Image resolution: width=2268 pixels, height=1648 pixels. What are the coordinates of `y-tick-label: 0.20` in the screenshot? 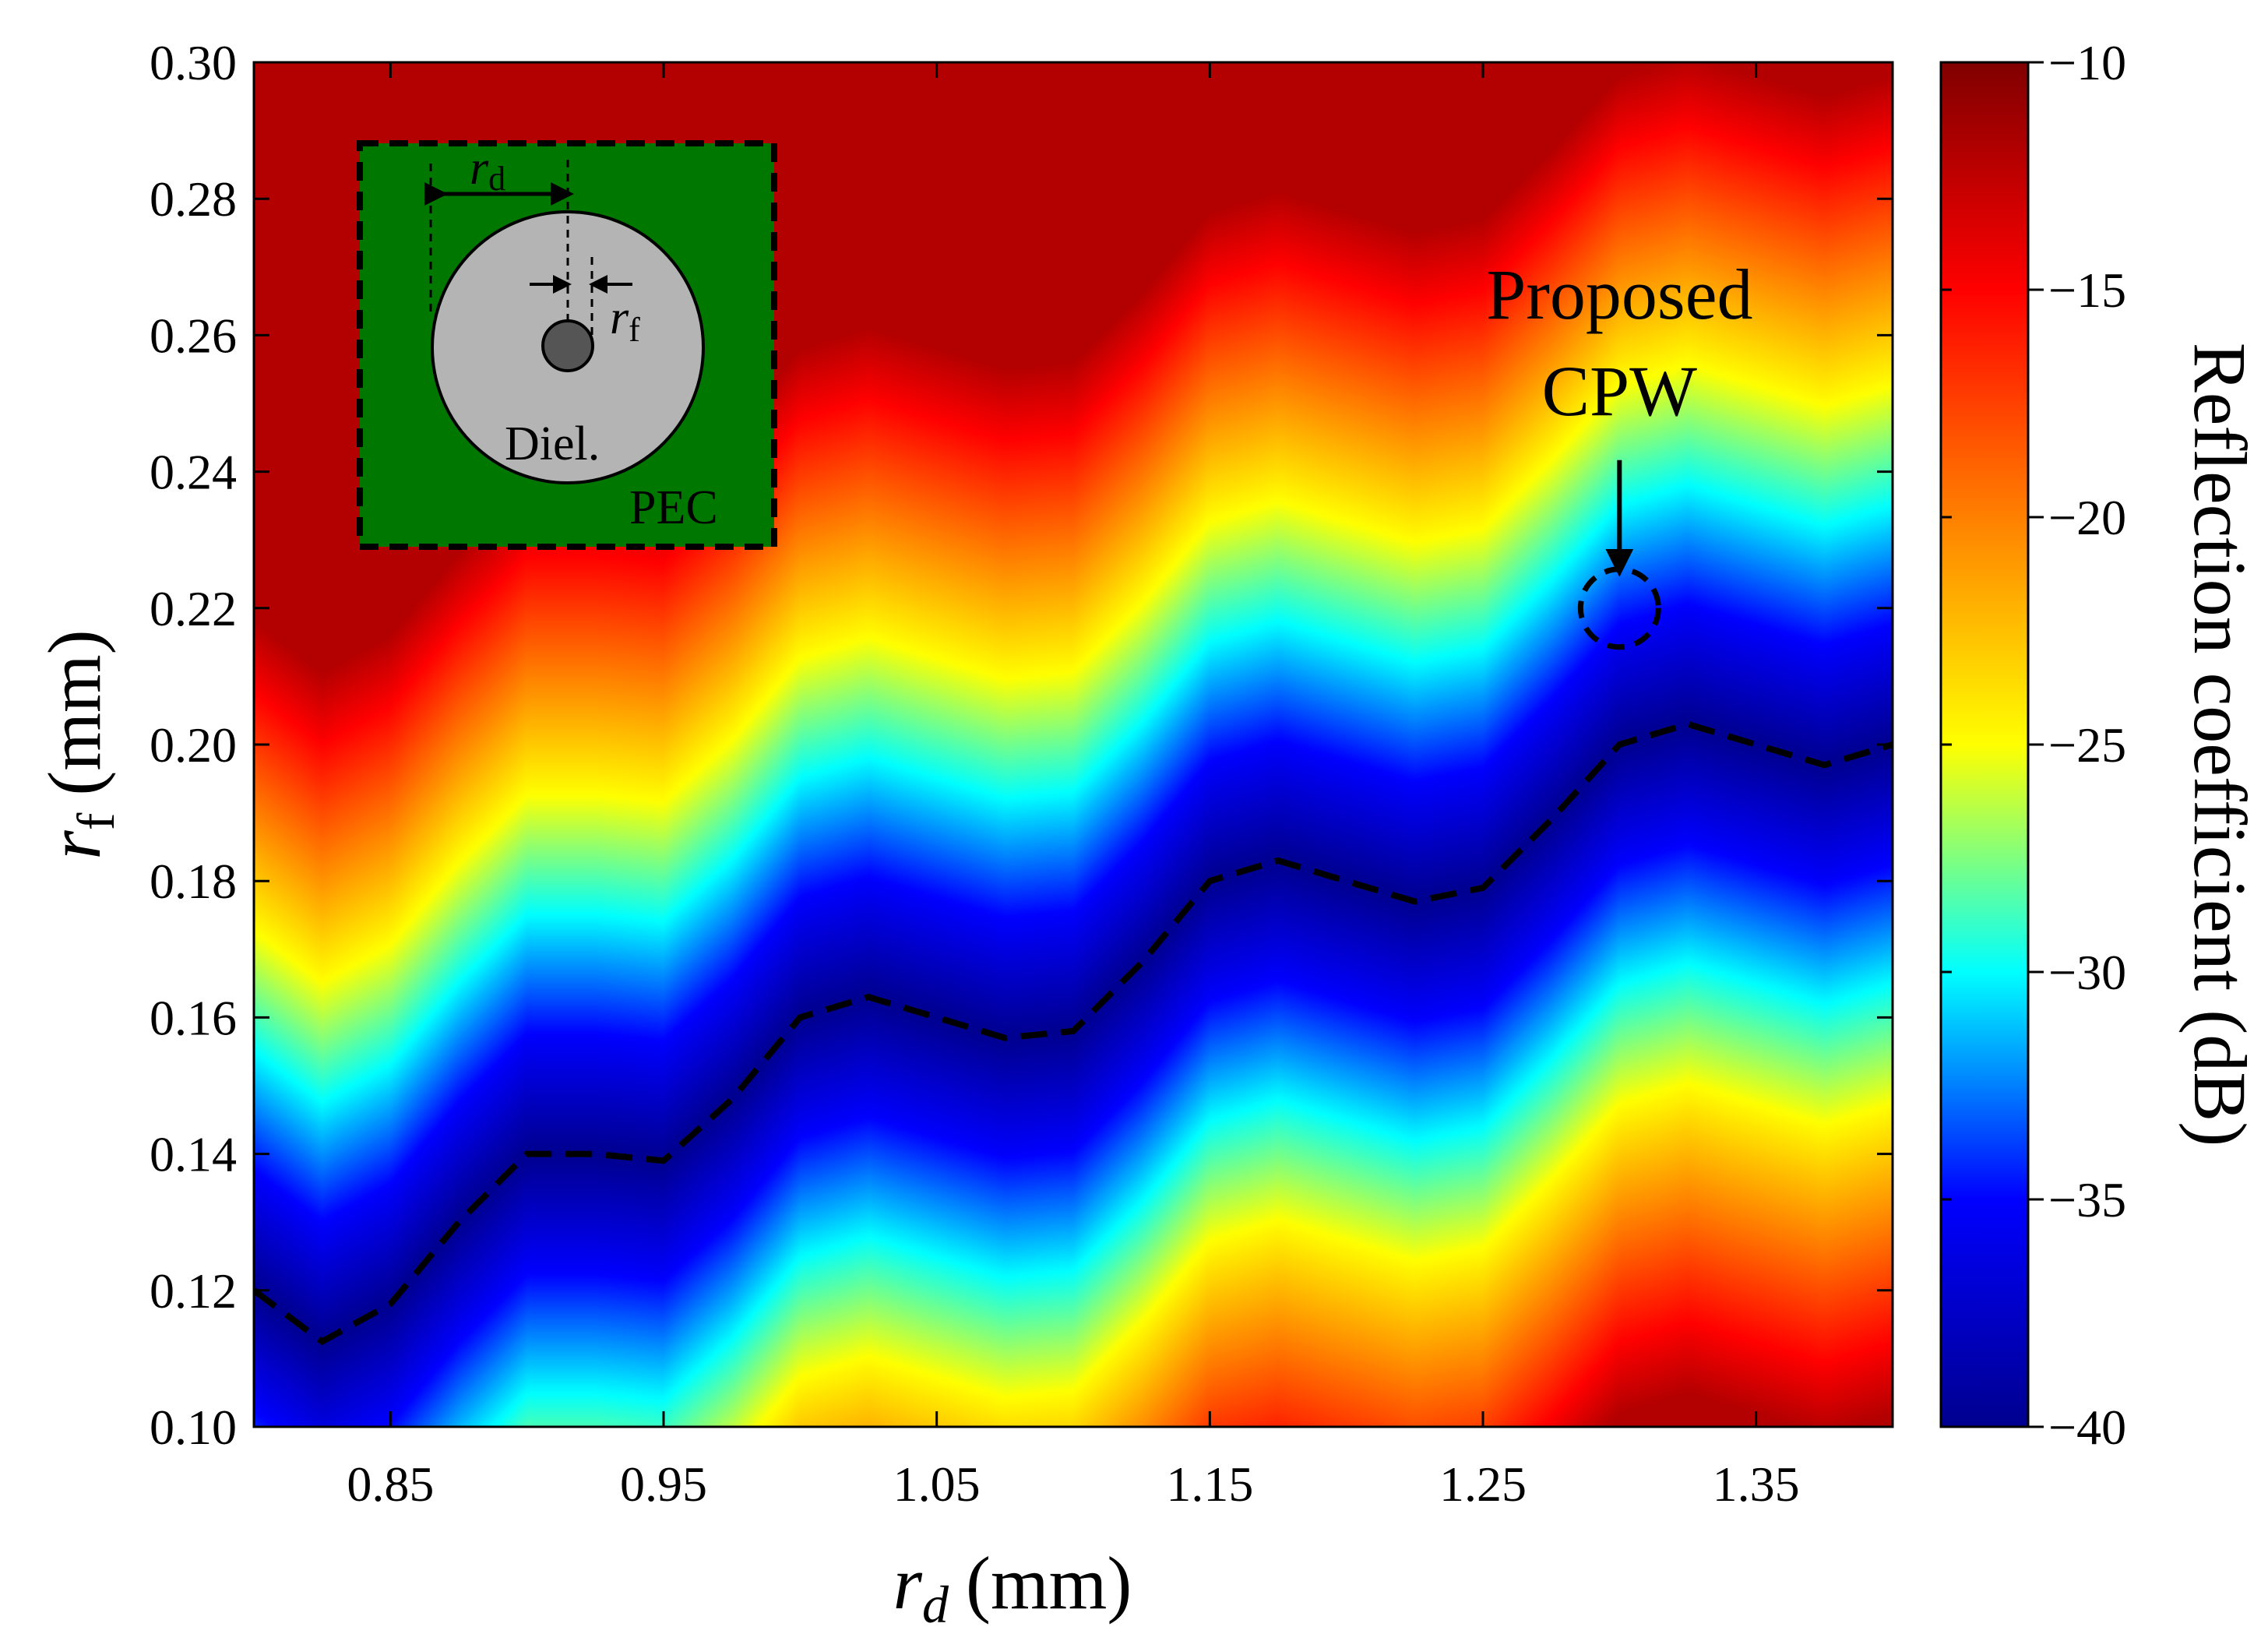 It's located at (193, 745).